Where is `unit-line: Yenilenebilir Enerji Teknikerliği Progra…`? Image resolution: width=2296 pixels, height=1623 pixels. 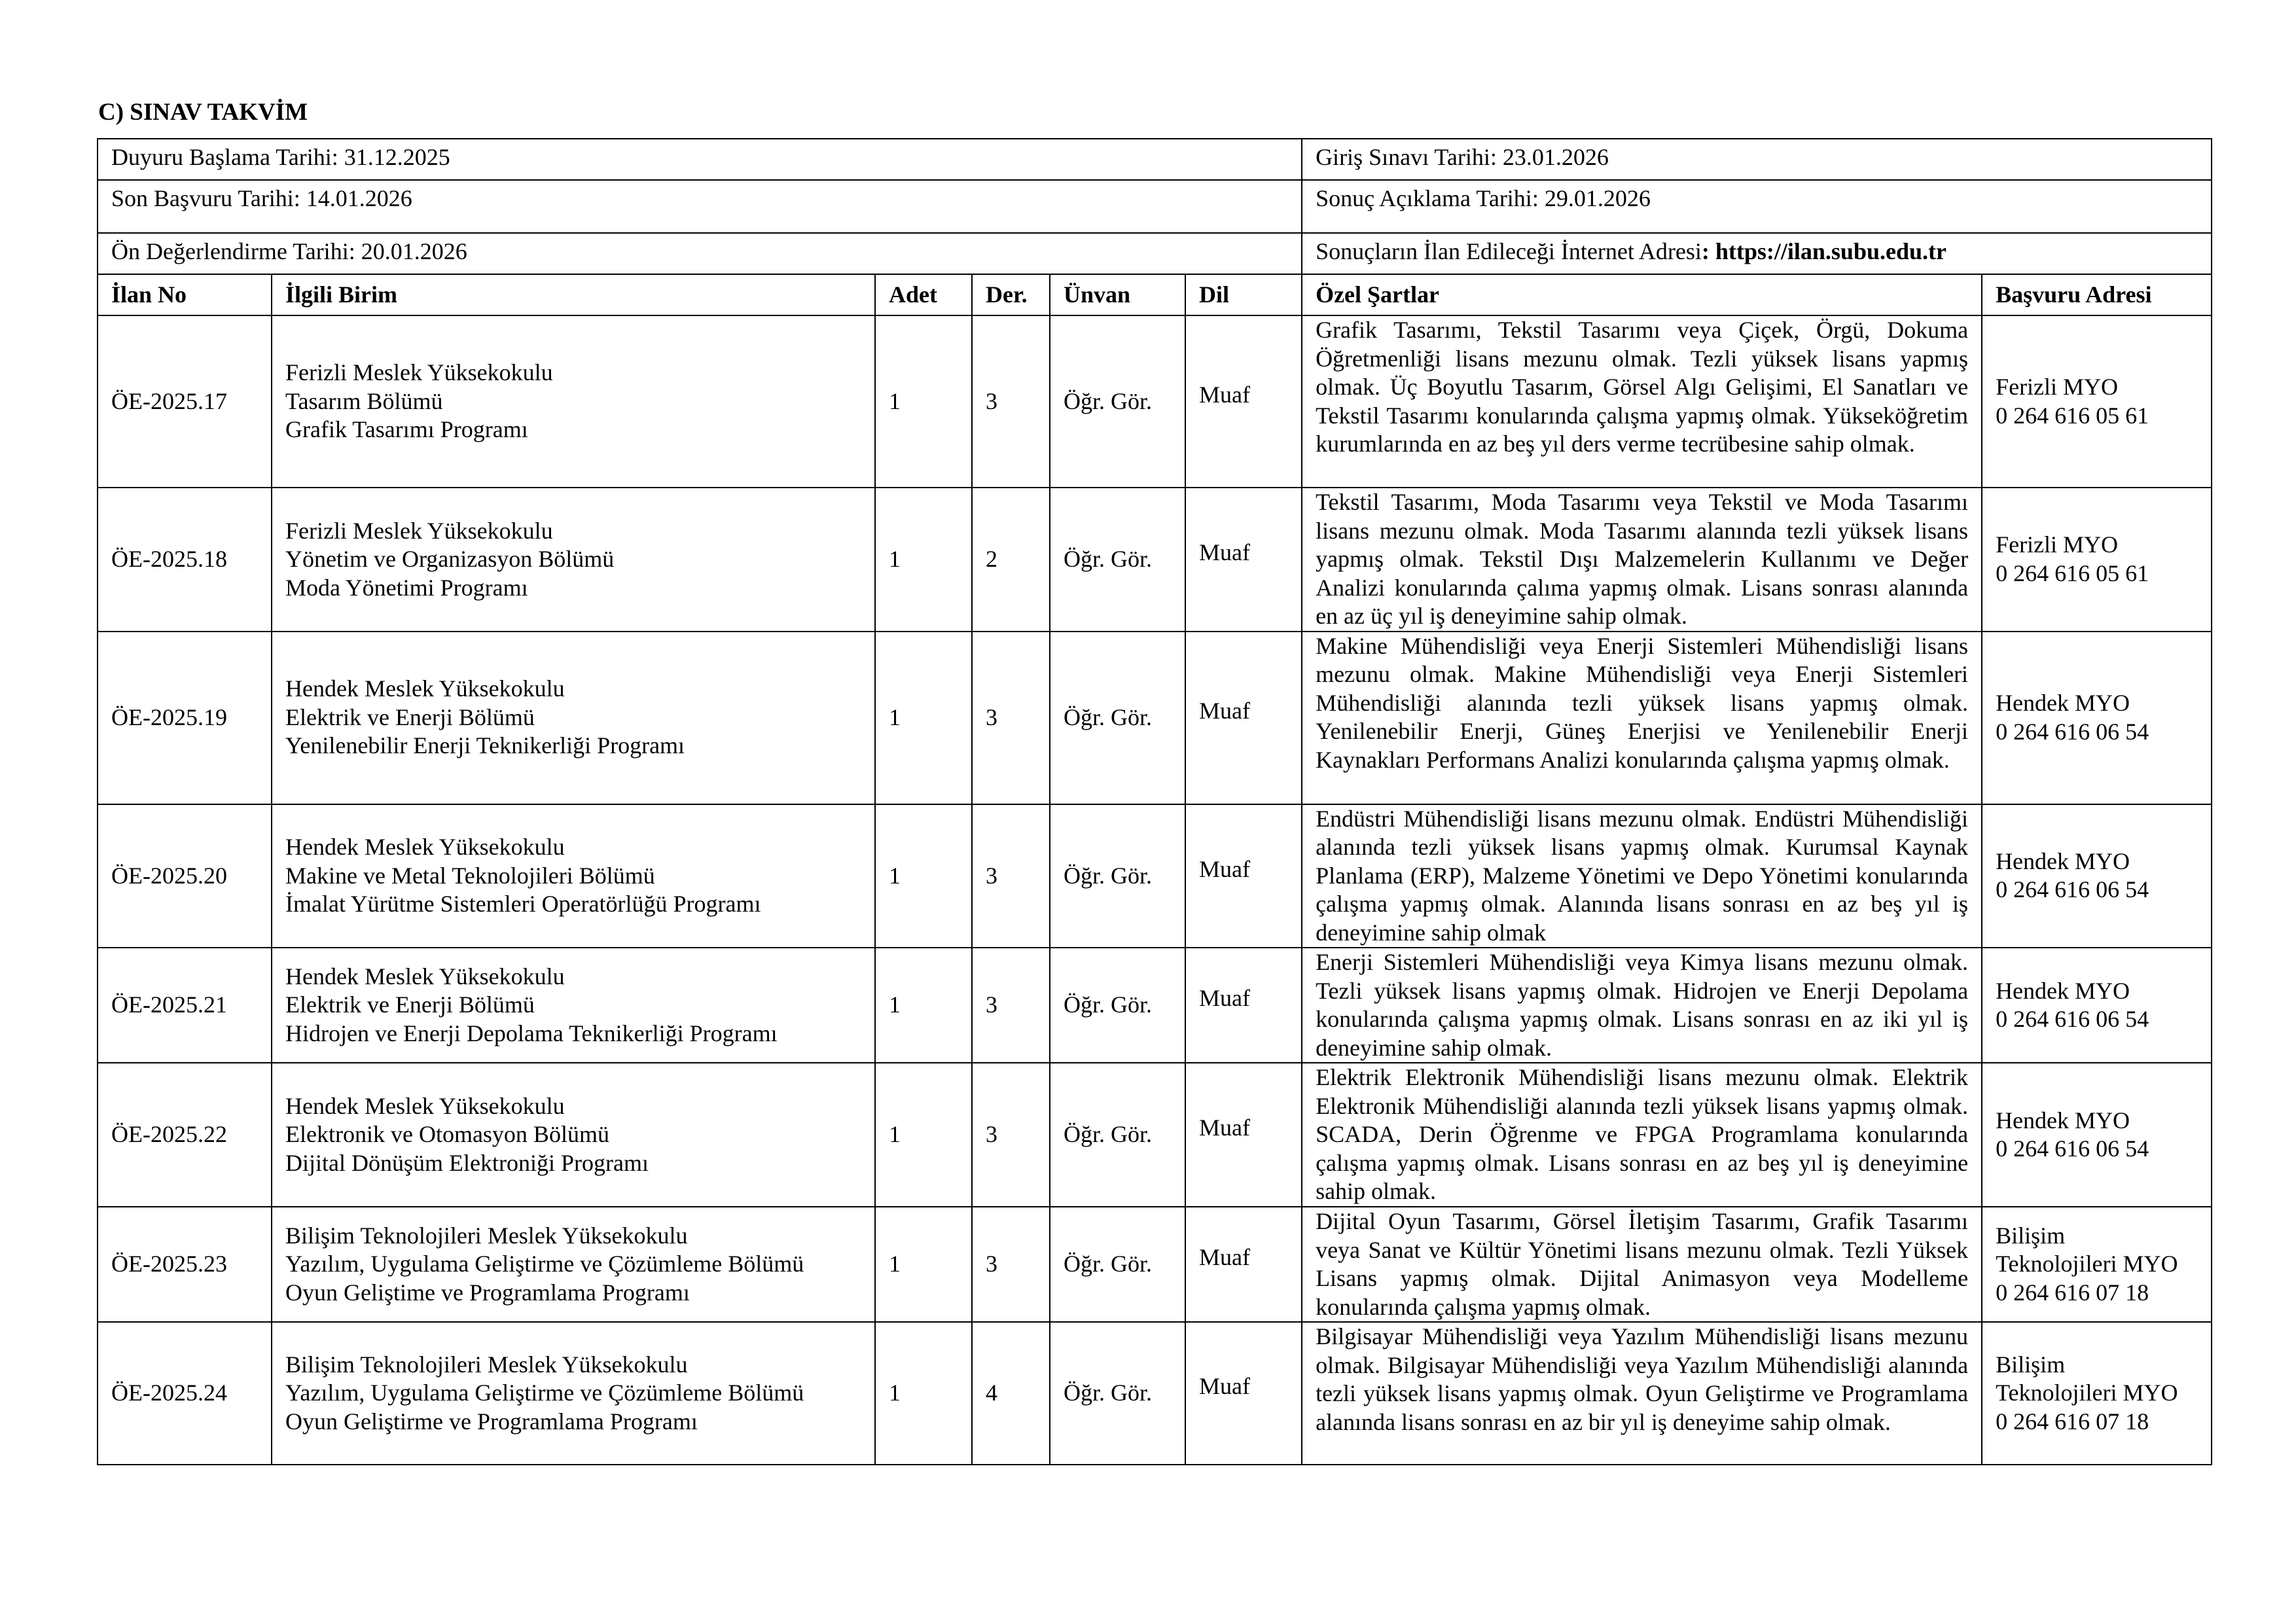 unit-line: Yenilenebilir Enerji Teknikerliği Progra… is located at coordinates (485, 745).